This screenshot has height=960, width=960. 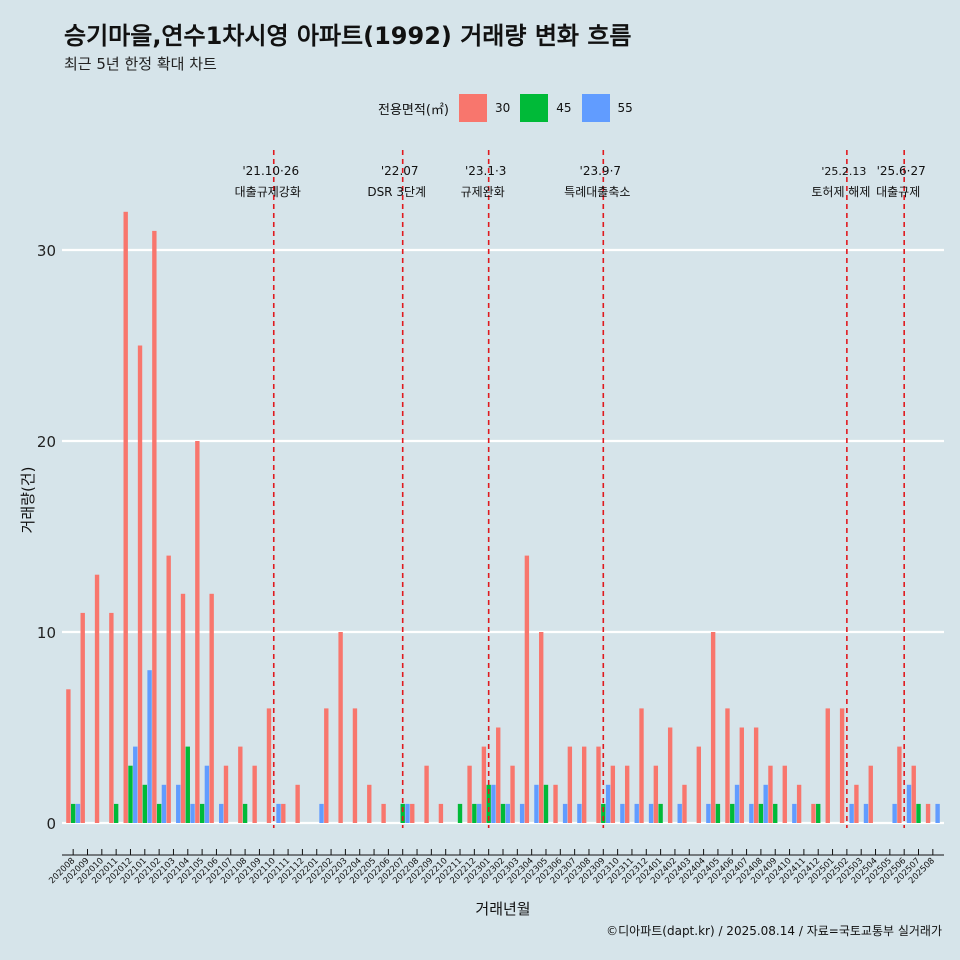 I want to click on chart-subtitle: 최근 5년 한정 확대 차트, so click(x=140, y=64).